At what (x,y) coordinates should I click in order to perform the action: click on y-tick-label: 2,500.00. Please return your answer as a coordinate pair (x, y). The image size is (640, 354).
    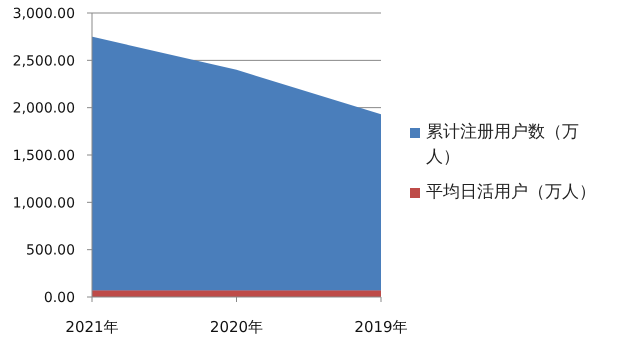
    Looking at the image, I should click on (43, 61).